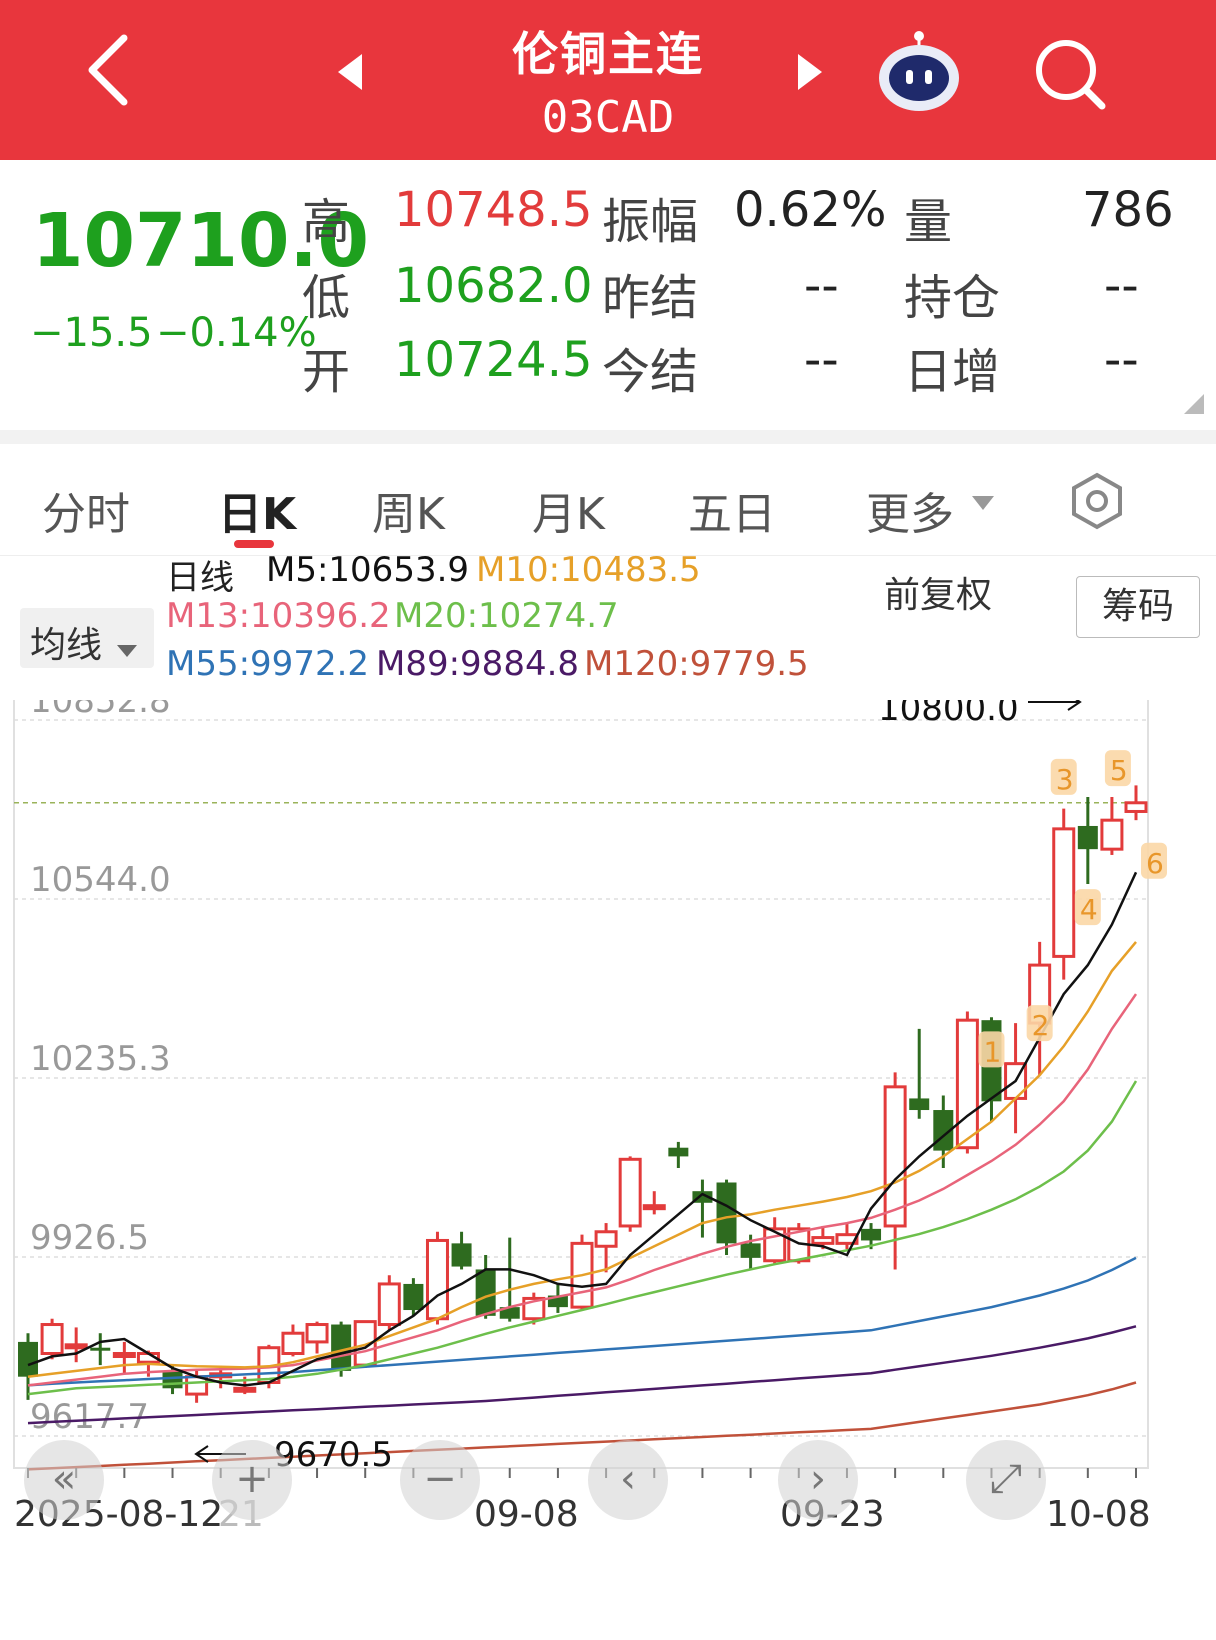  I want to click on ma89-value: M89:9884.8, so click(478, 664).